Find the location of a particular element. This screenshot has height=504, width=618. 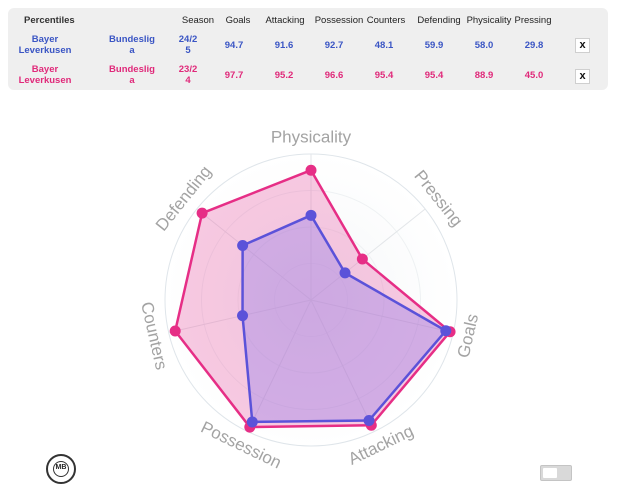

row2-league: Bundeslig a is located at coordinates (132, 75).